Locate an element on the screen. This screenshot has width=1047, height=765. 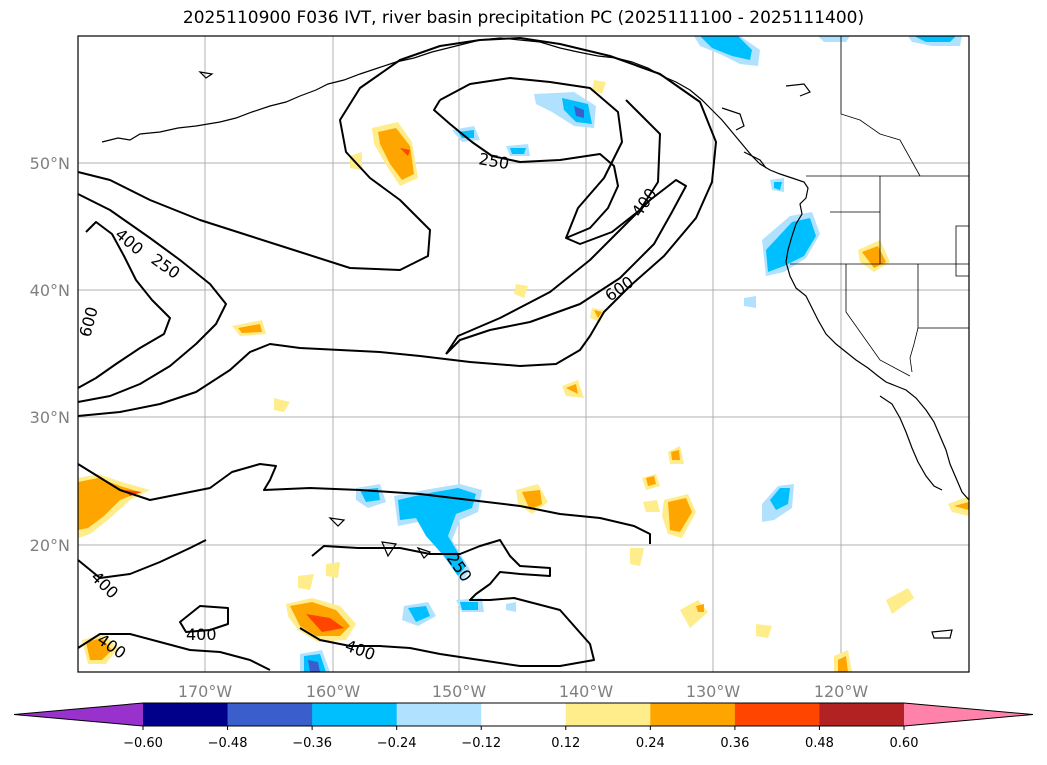
lat-label: 50°N is located at coordinates (50, 163).